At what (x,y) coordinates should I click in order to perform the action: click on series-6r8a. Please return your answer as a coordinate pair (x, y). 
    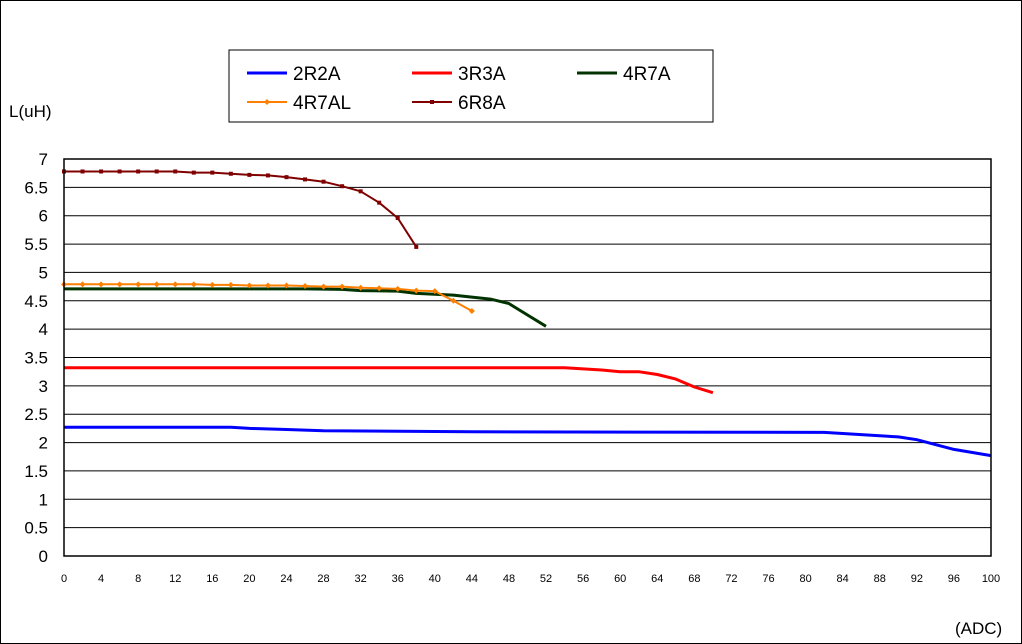
    Looking at the image, I should click on (240, 208).